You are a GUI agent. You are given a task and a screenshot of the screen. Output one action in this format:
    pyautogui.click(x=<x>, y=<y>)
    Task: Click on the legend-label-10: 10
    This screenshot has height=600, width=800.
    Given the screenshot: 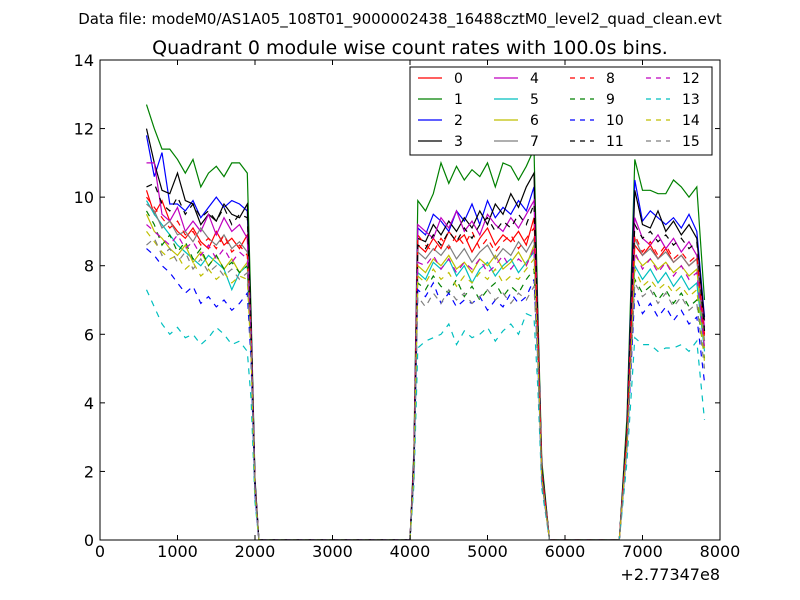 What is the action you would take?
    pyautogui.click(x=615, y=121)
    